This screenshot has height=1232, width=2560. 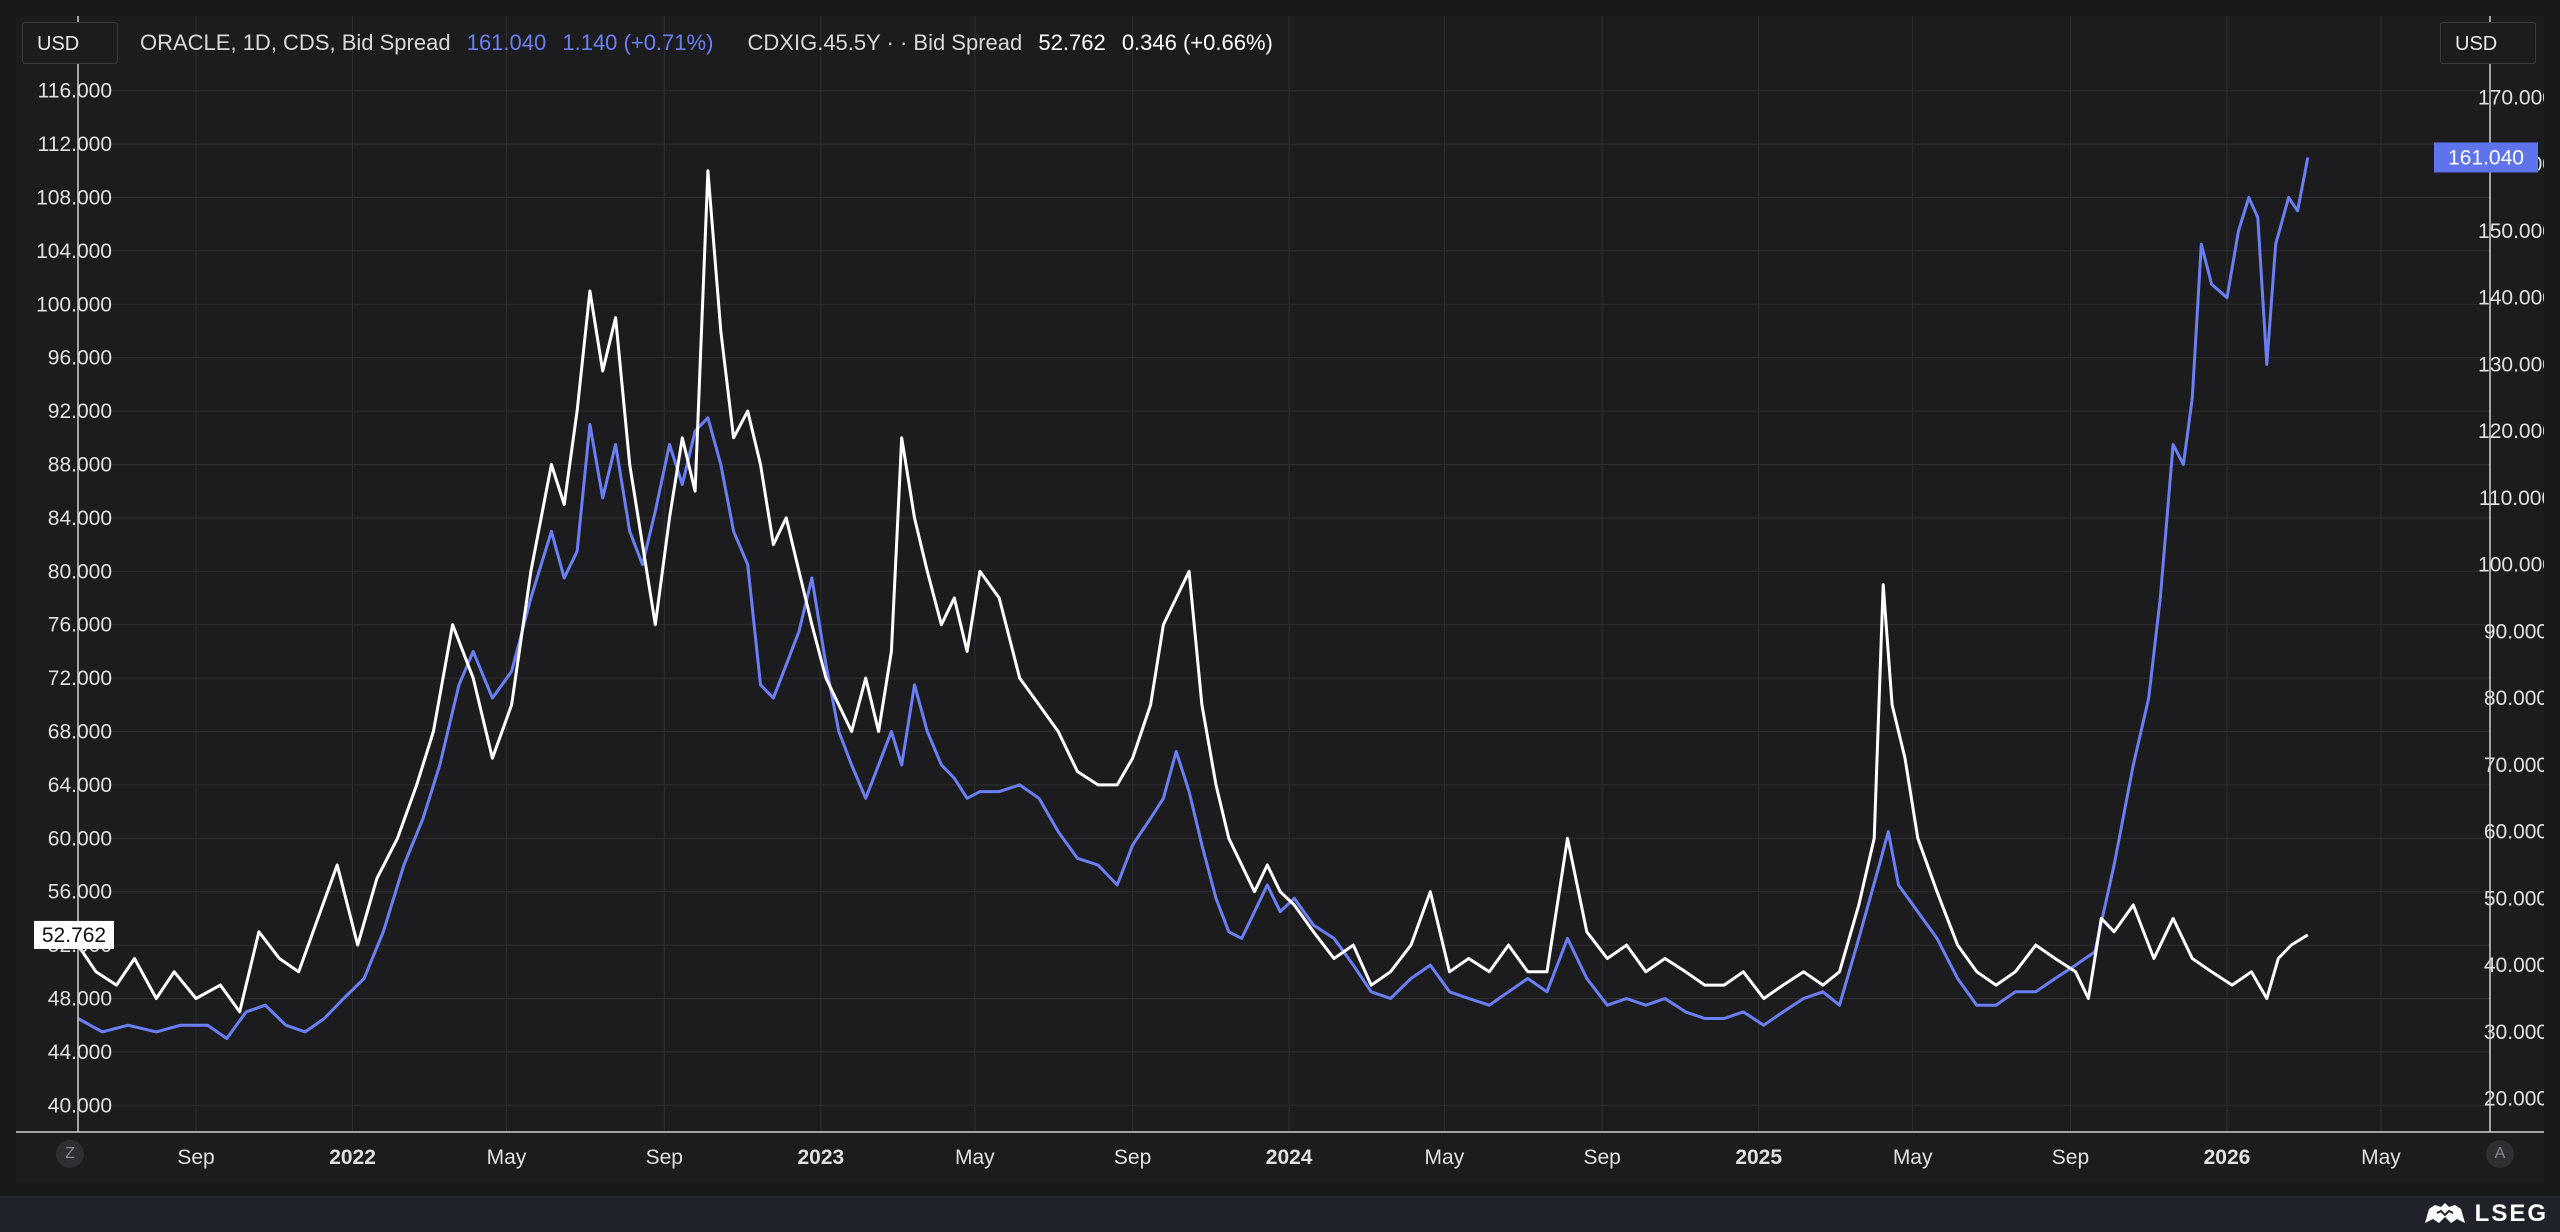 What do you see at coordinates (2488, 43) in the screenshot?
I see `right-axis-currency-button: USD` at bounding box center [2488, 43].